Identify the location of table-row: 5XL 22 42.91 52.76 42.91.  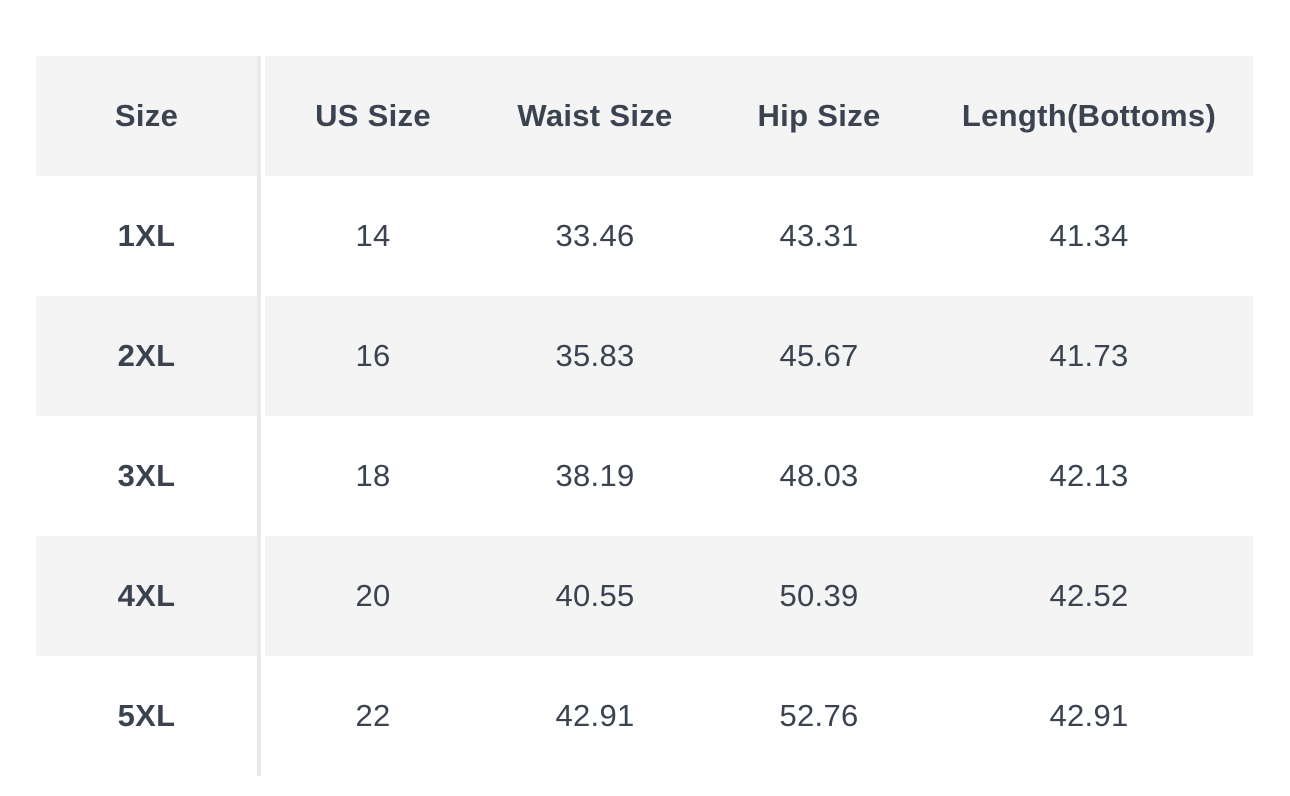
(644, 716).